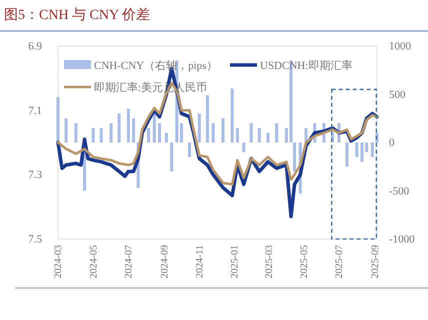 This screenshot has height=320, width=428. I want to click on y2-tick-label: 500, so click(397, 94).